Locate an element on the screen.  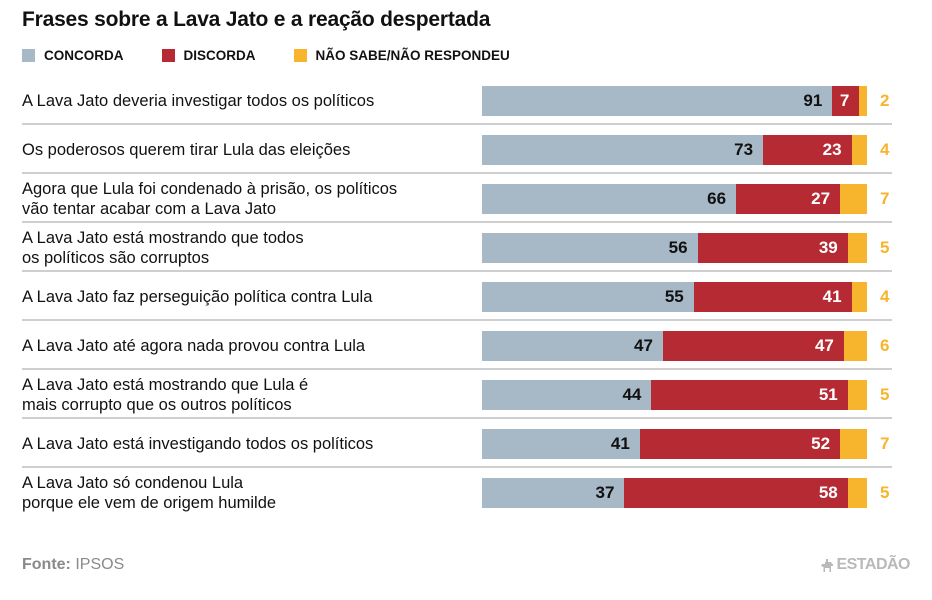
bar-segment-discorda: 7 is located at coordinates (846, 101).